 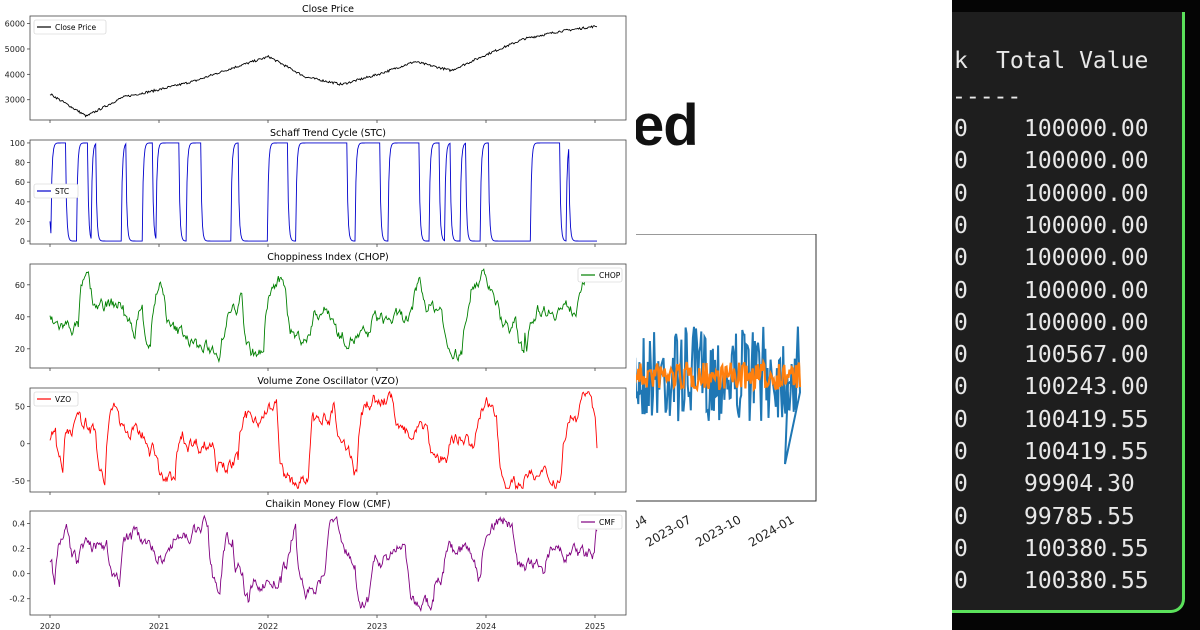 What do you see at coordinates (1086, 355) in the screenshot?
I see `row-total-value: 100567.00` at bounding box center [1086, 355].